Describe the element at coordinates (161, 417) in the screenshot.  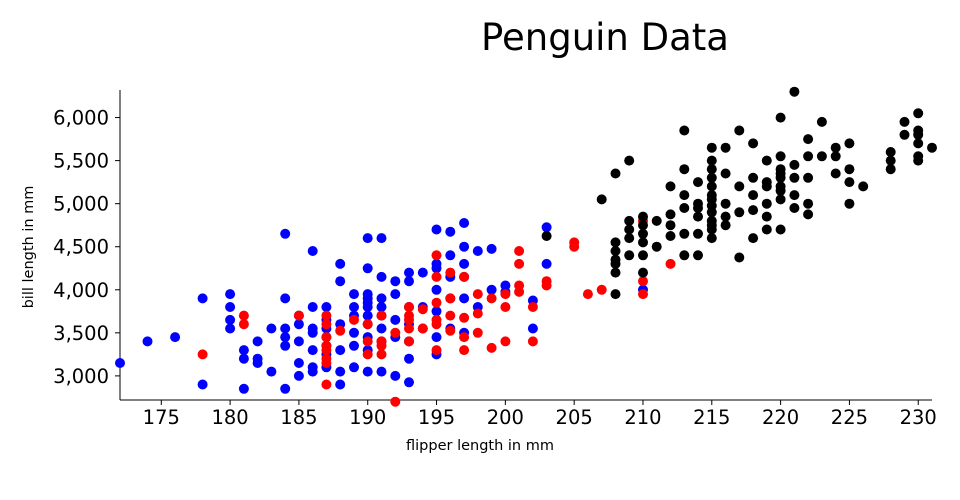
I see `x-tick-label: 175` at that location.